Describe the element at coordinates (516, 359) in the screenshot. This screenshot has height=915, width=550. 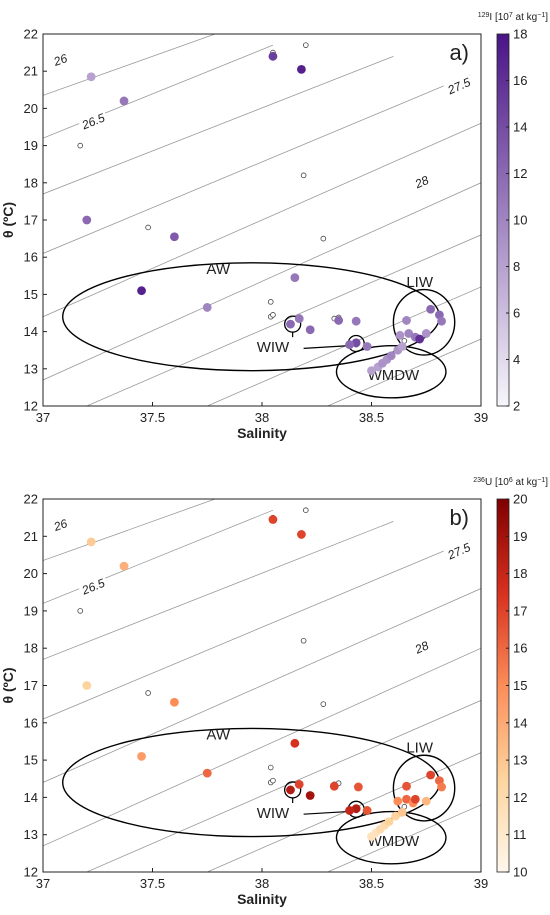
I see `colorbar-tick-label: 4` at that location.